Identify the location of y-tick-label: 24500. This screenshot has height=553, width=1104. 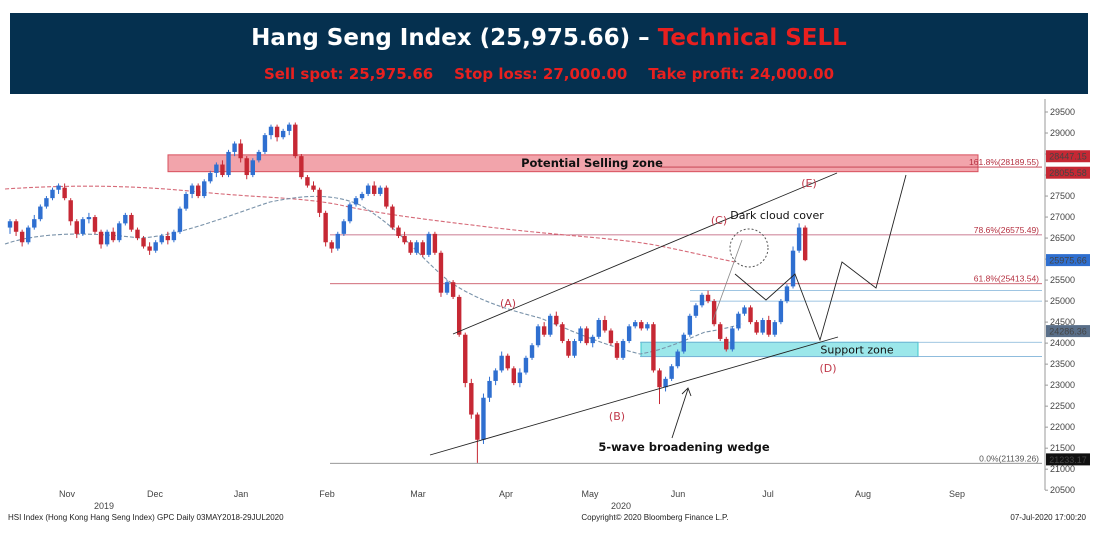
(1062, 322).